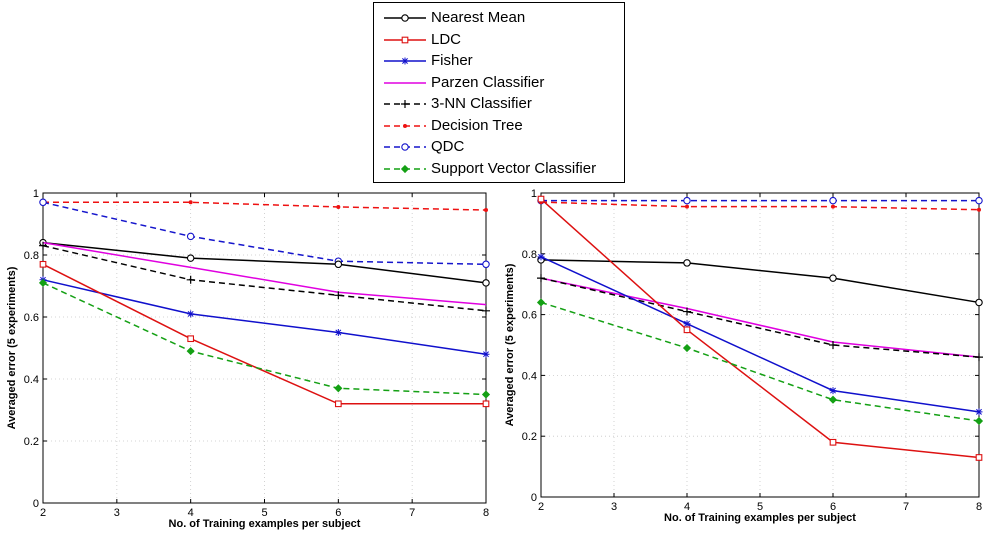 The width and height of the screenshot is (985, 537). I want to click on y-axis-label-left: Averaged error (5 experiments), so click(12, 347).